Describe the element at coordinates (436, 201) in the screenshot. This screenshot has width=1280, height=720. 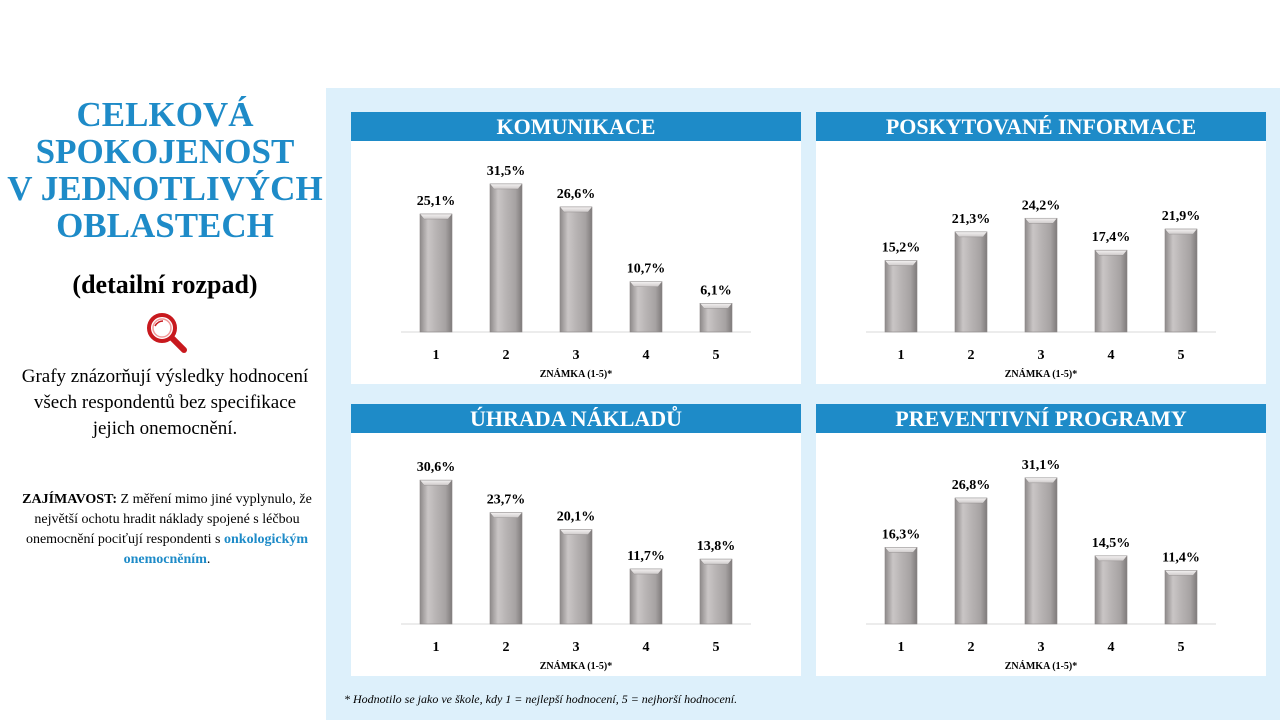
I see `data-label: 25,1%` at that location.